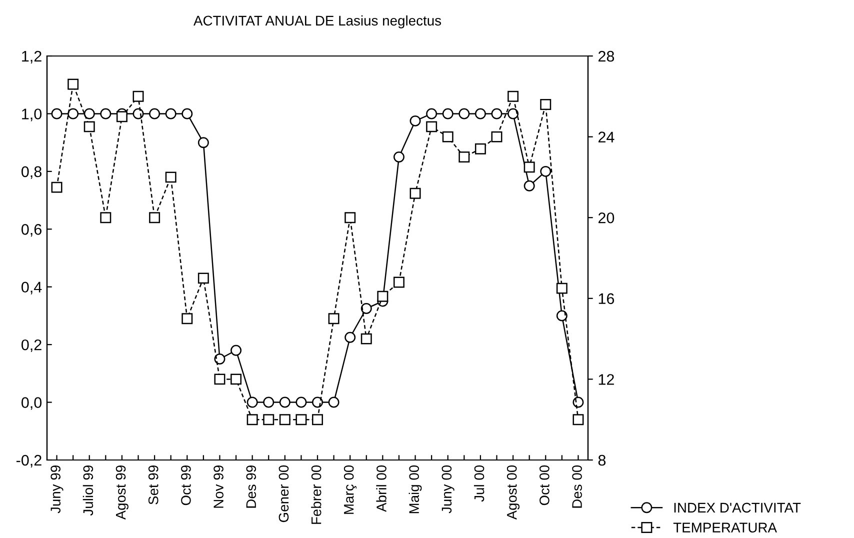 The height and width of the screenshot is (538, 854). What do you see at coordinates (606, 298) in the screenshot?
I see `y2-tick-label: 16` at bounding box center [606, 298].